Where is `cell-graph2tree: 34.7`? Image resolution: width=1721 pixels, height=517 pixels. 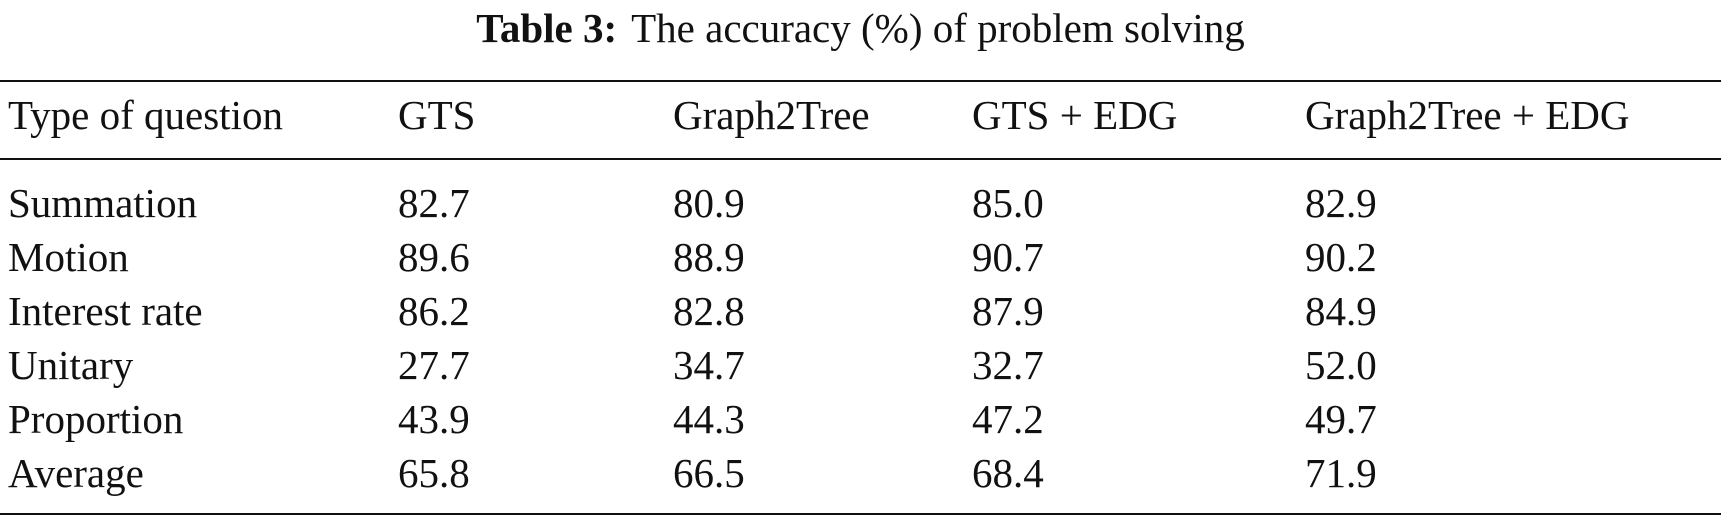
cell-graph2tree: 34.7 is located at coordinates (709, 365).